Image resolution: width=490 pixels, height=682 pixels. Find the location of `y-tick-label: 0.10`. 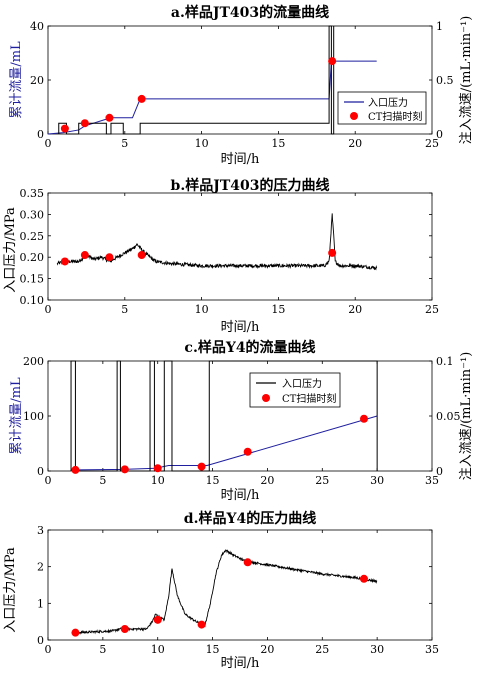

y-tick-label: 0.10 is located at coordinates (32, 300).